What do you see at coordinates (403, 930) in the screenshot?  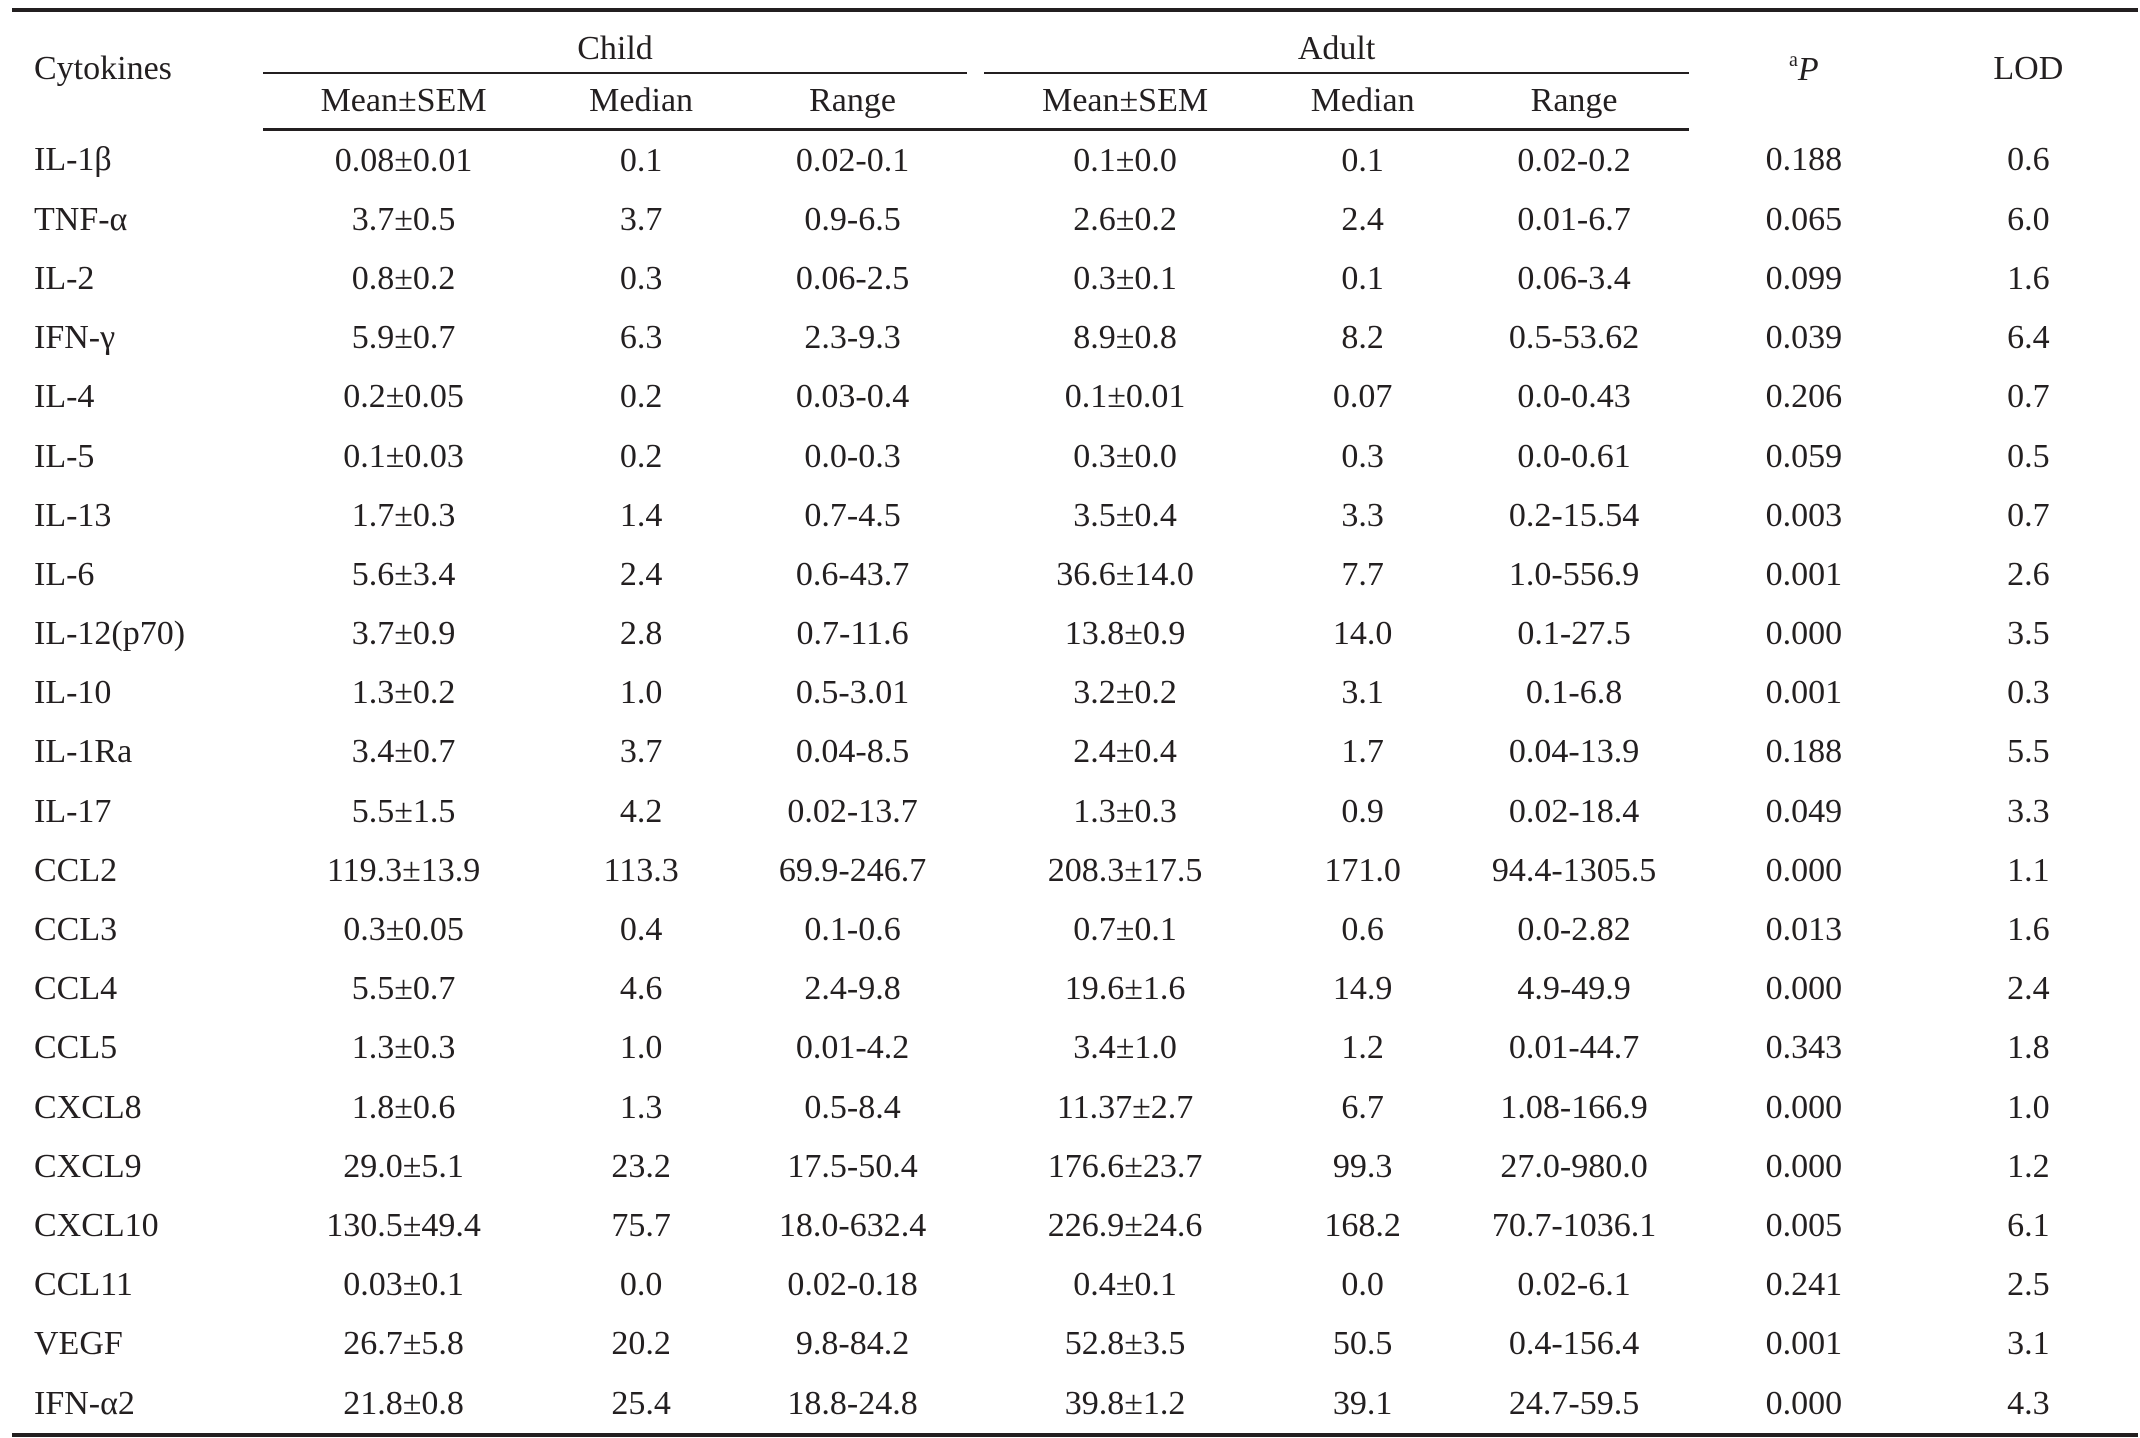 I see `child-mean-sem: 0.3±0.05` at bounding box center [403, 930].